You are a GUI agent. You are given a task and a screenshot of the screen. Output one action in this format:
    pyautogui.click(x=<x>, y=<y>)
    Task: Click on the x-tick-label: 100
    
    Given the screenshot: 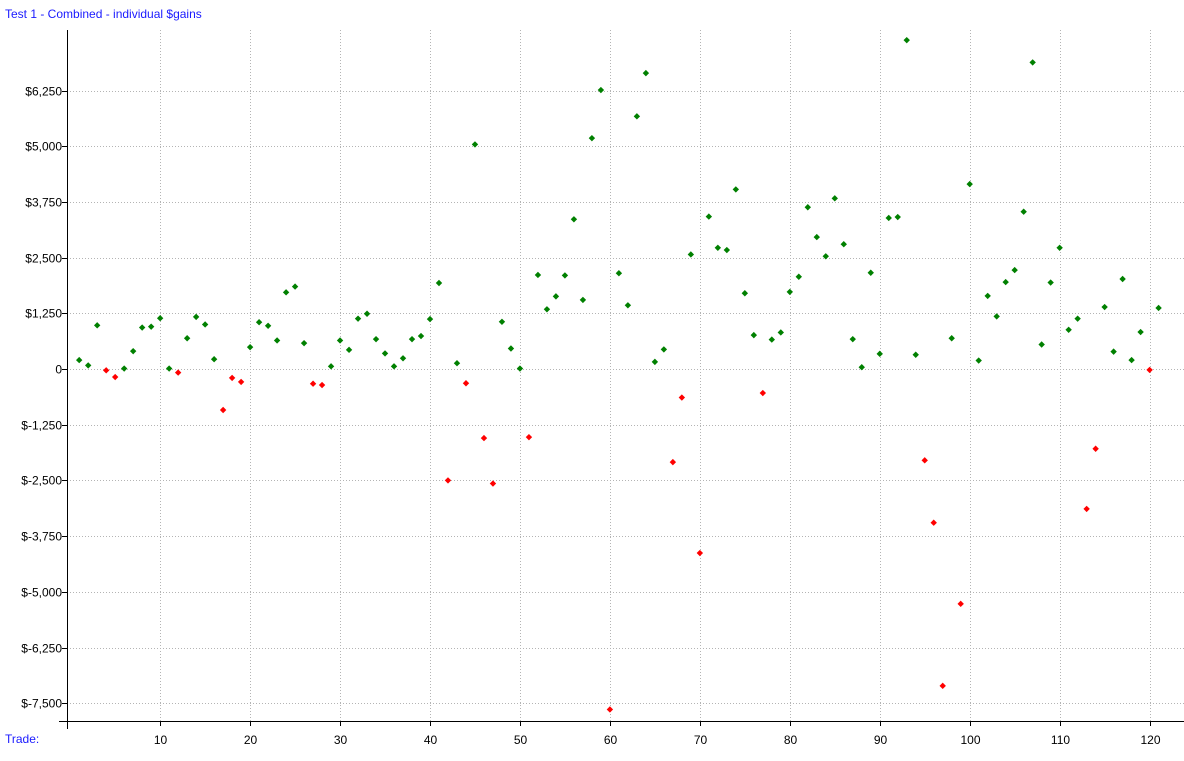 What is the action you would take?
    pyautogui.click(x=970, y=740)
    